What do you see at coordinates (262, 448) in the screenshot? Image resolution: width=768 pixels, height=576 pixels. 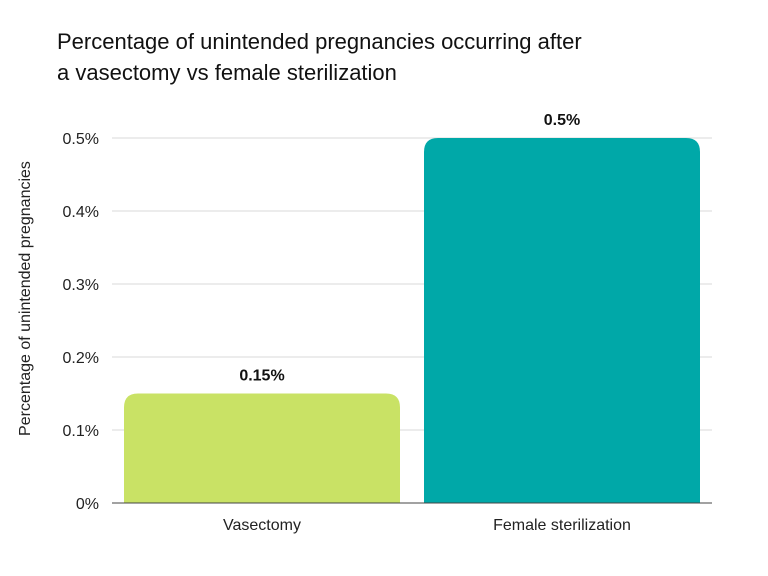 I see `bar-vasectomy` at bounding box center [262, 448].